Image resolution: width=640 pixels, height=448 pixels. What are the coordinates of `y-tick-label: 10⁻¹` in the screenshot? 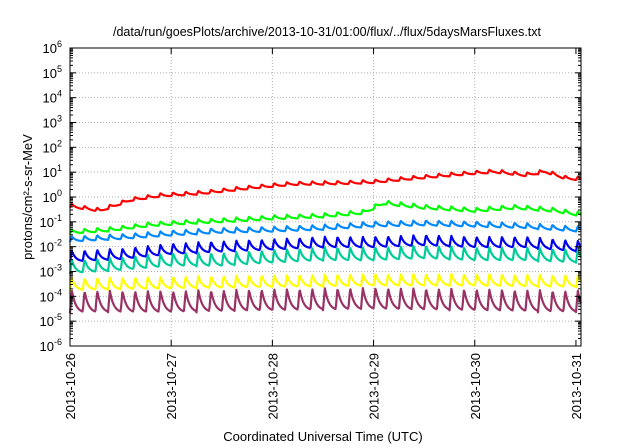 It's located at (51, 221).